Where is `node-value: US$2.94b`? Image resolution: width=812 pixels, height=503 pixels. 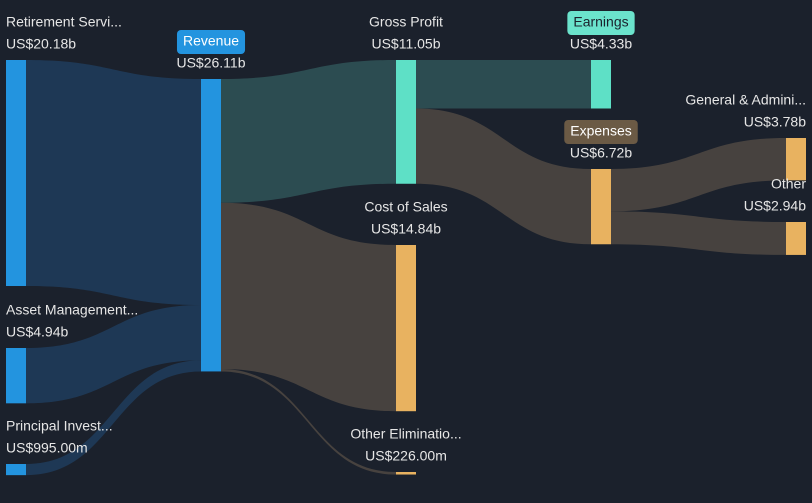
node-value: US$2.94b is located at coordinates (775, 206).